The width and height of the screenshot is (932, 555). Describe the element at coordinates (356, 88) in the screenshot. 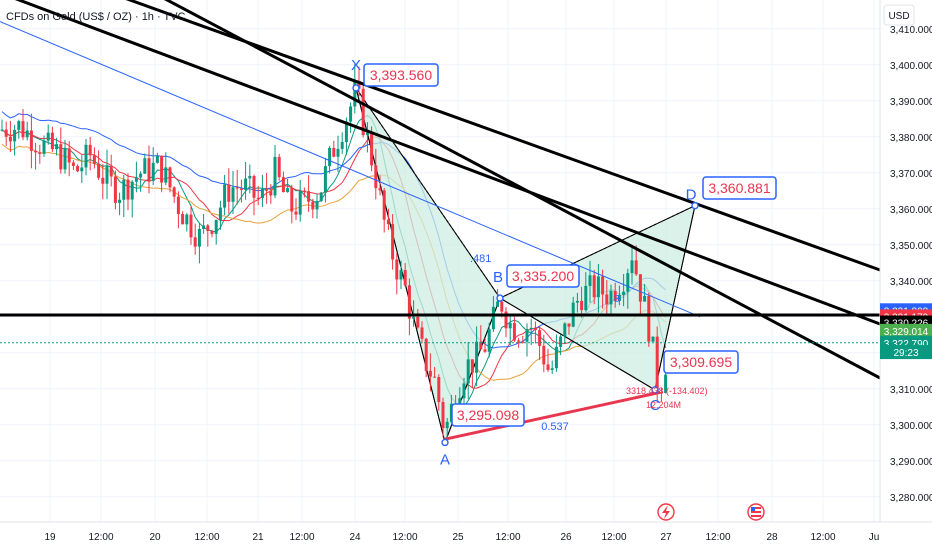

I see `pattern-point-x` at that location.